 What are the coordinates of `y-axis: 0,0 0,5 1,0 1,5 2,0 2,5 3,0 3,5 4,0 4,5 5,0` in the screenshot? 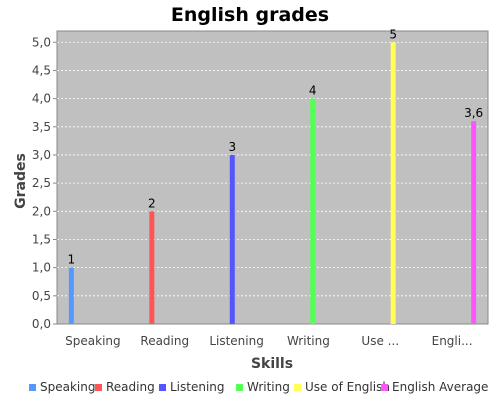 It's located at (44, 183).